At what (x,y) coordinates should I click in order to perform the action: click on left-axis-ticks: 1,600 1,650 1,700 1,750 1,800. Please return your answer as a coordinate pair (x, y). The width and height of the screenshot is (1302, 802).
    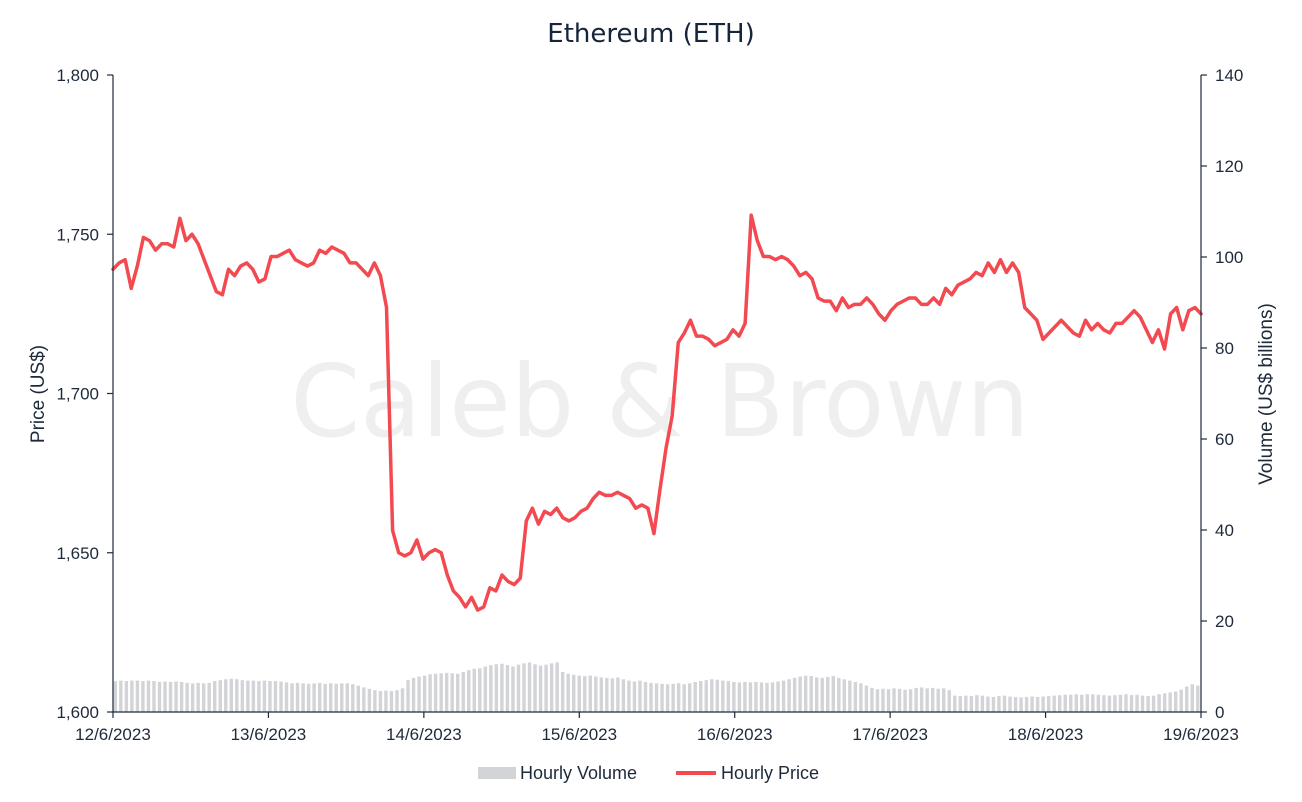
    Looking at the image, I should click on (84, 394).